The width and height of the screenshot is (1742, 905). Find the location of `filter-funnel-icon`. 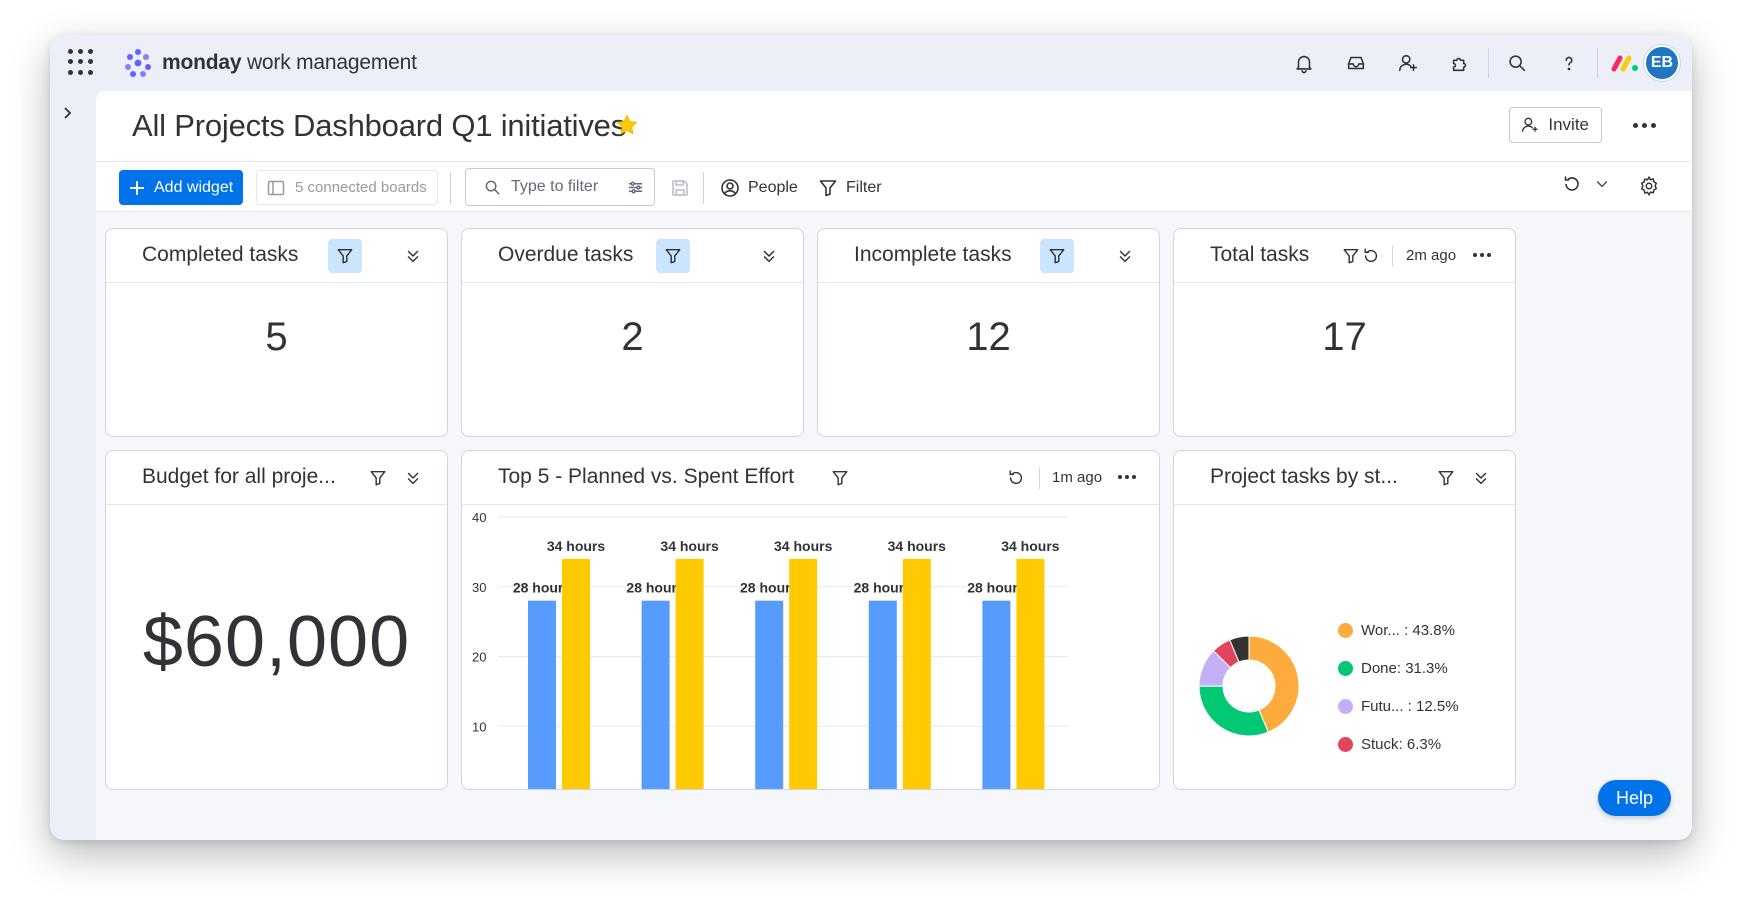

filter-funnel-icon is located at coordinates (828, 187).